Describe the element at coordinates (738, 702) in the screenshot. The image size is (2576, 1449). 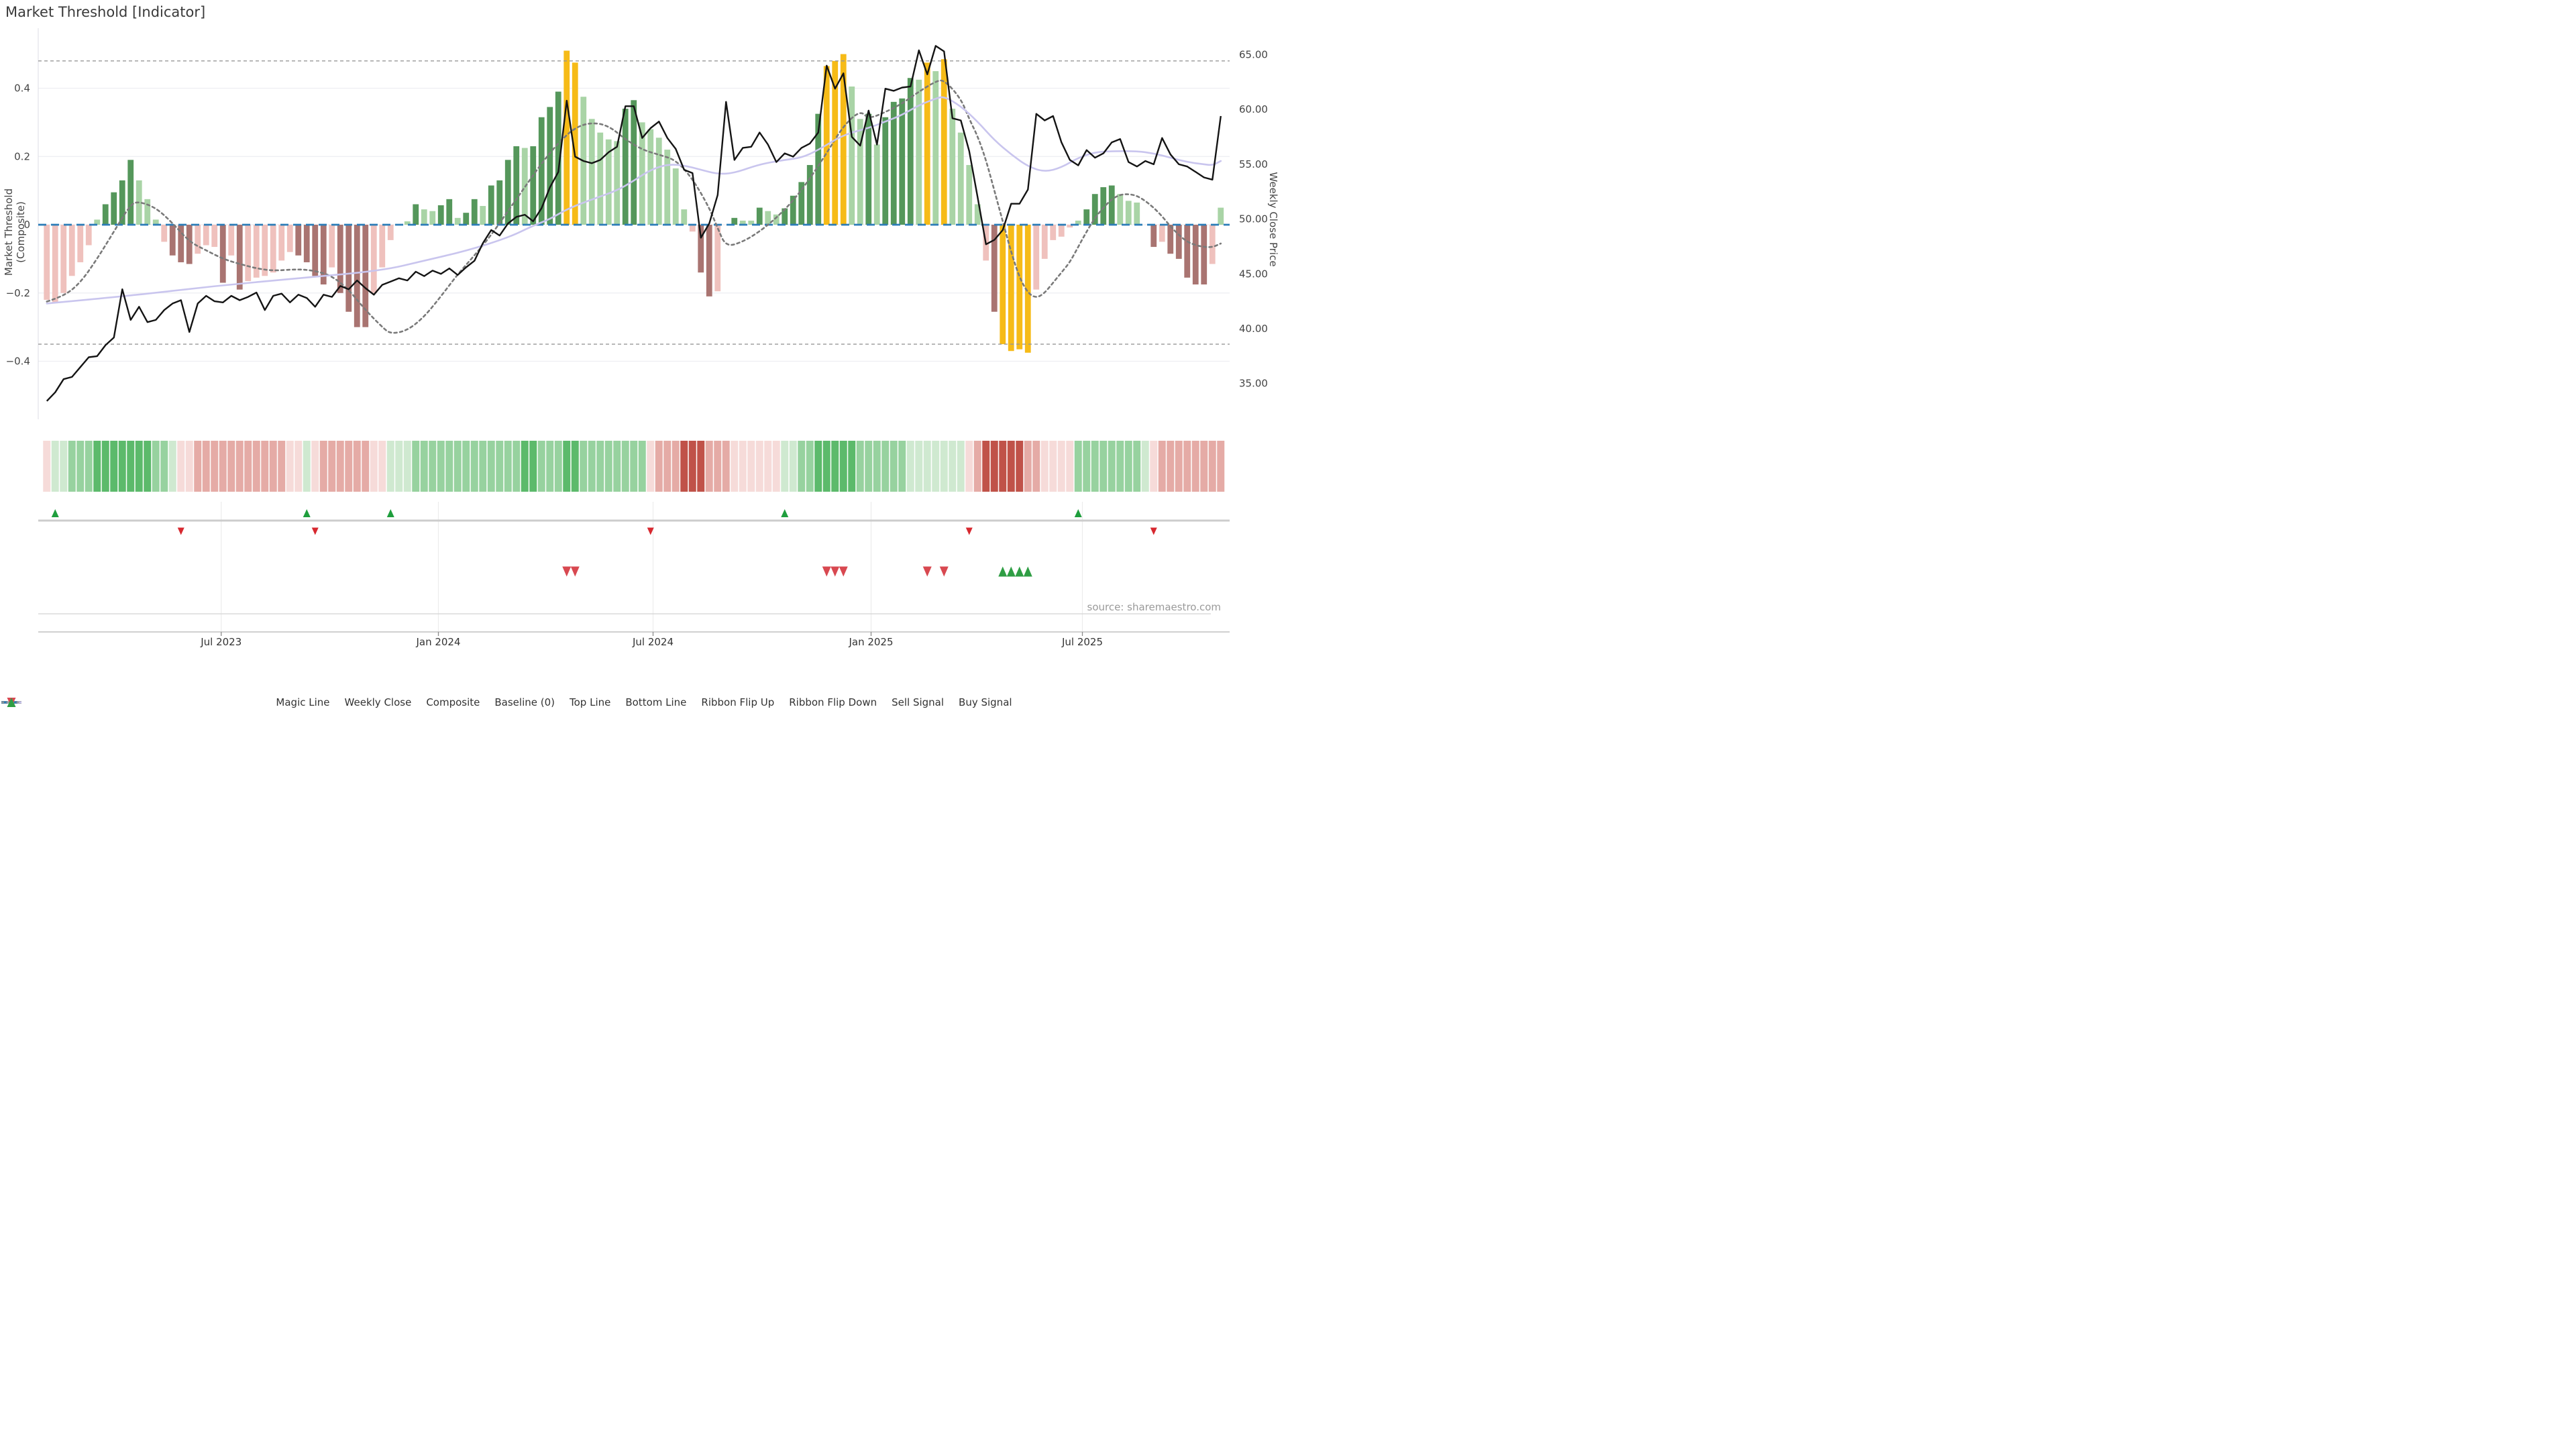
I see `legend-item-label: Ribbon Flip Up` at that location.